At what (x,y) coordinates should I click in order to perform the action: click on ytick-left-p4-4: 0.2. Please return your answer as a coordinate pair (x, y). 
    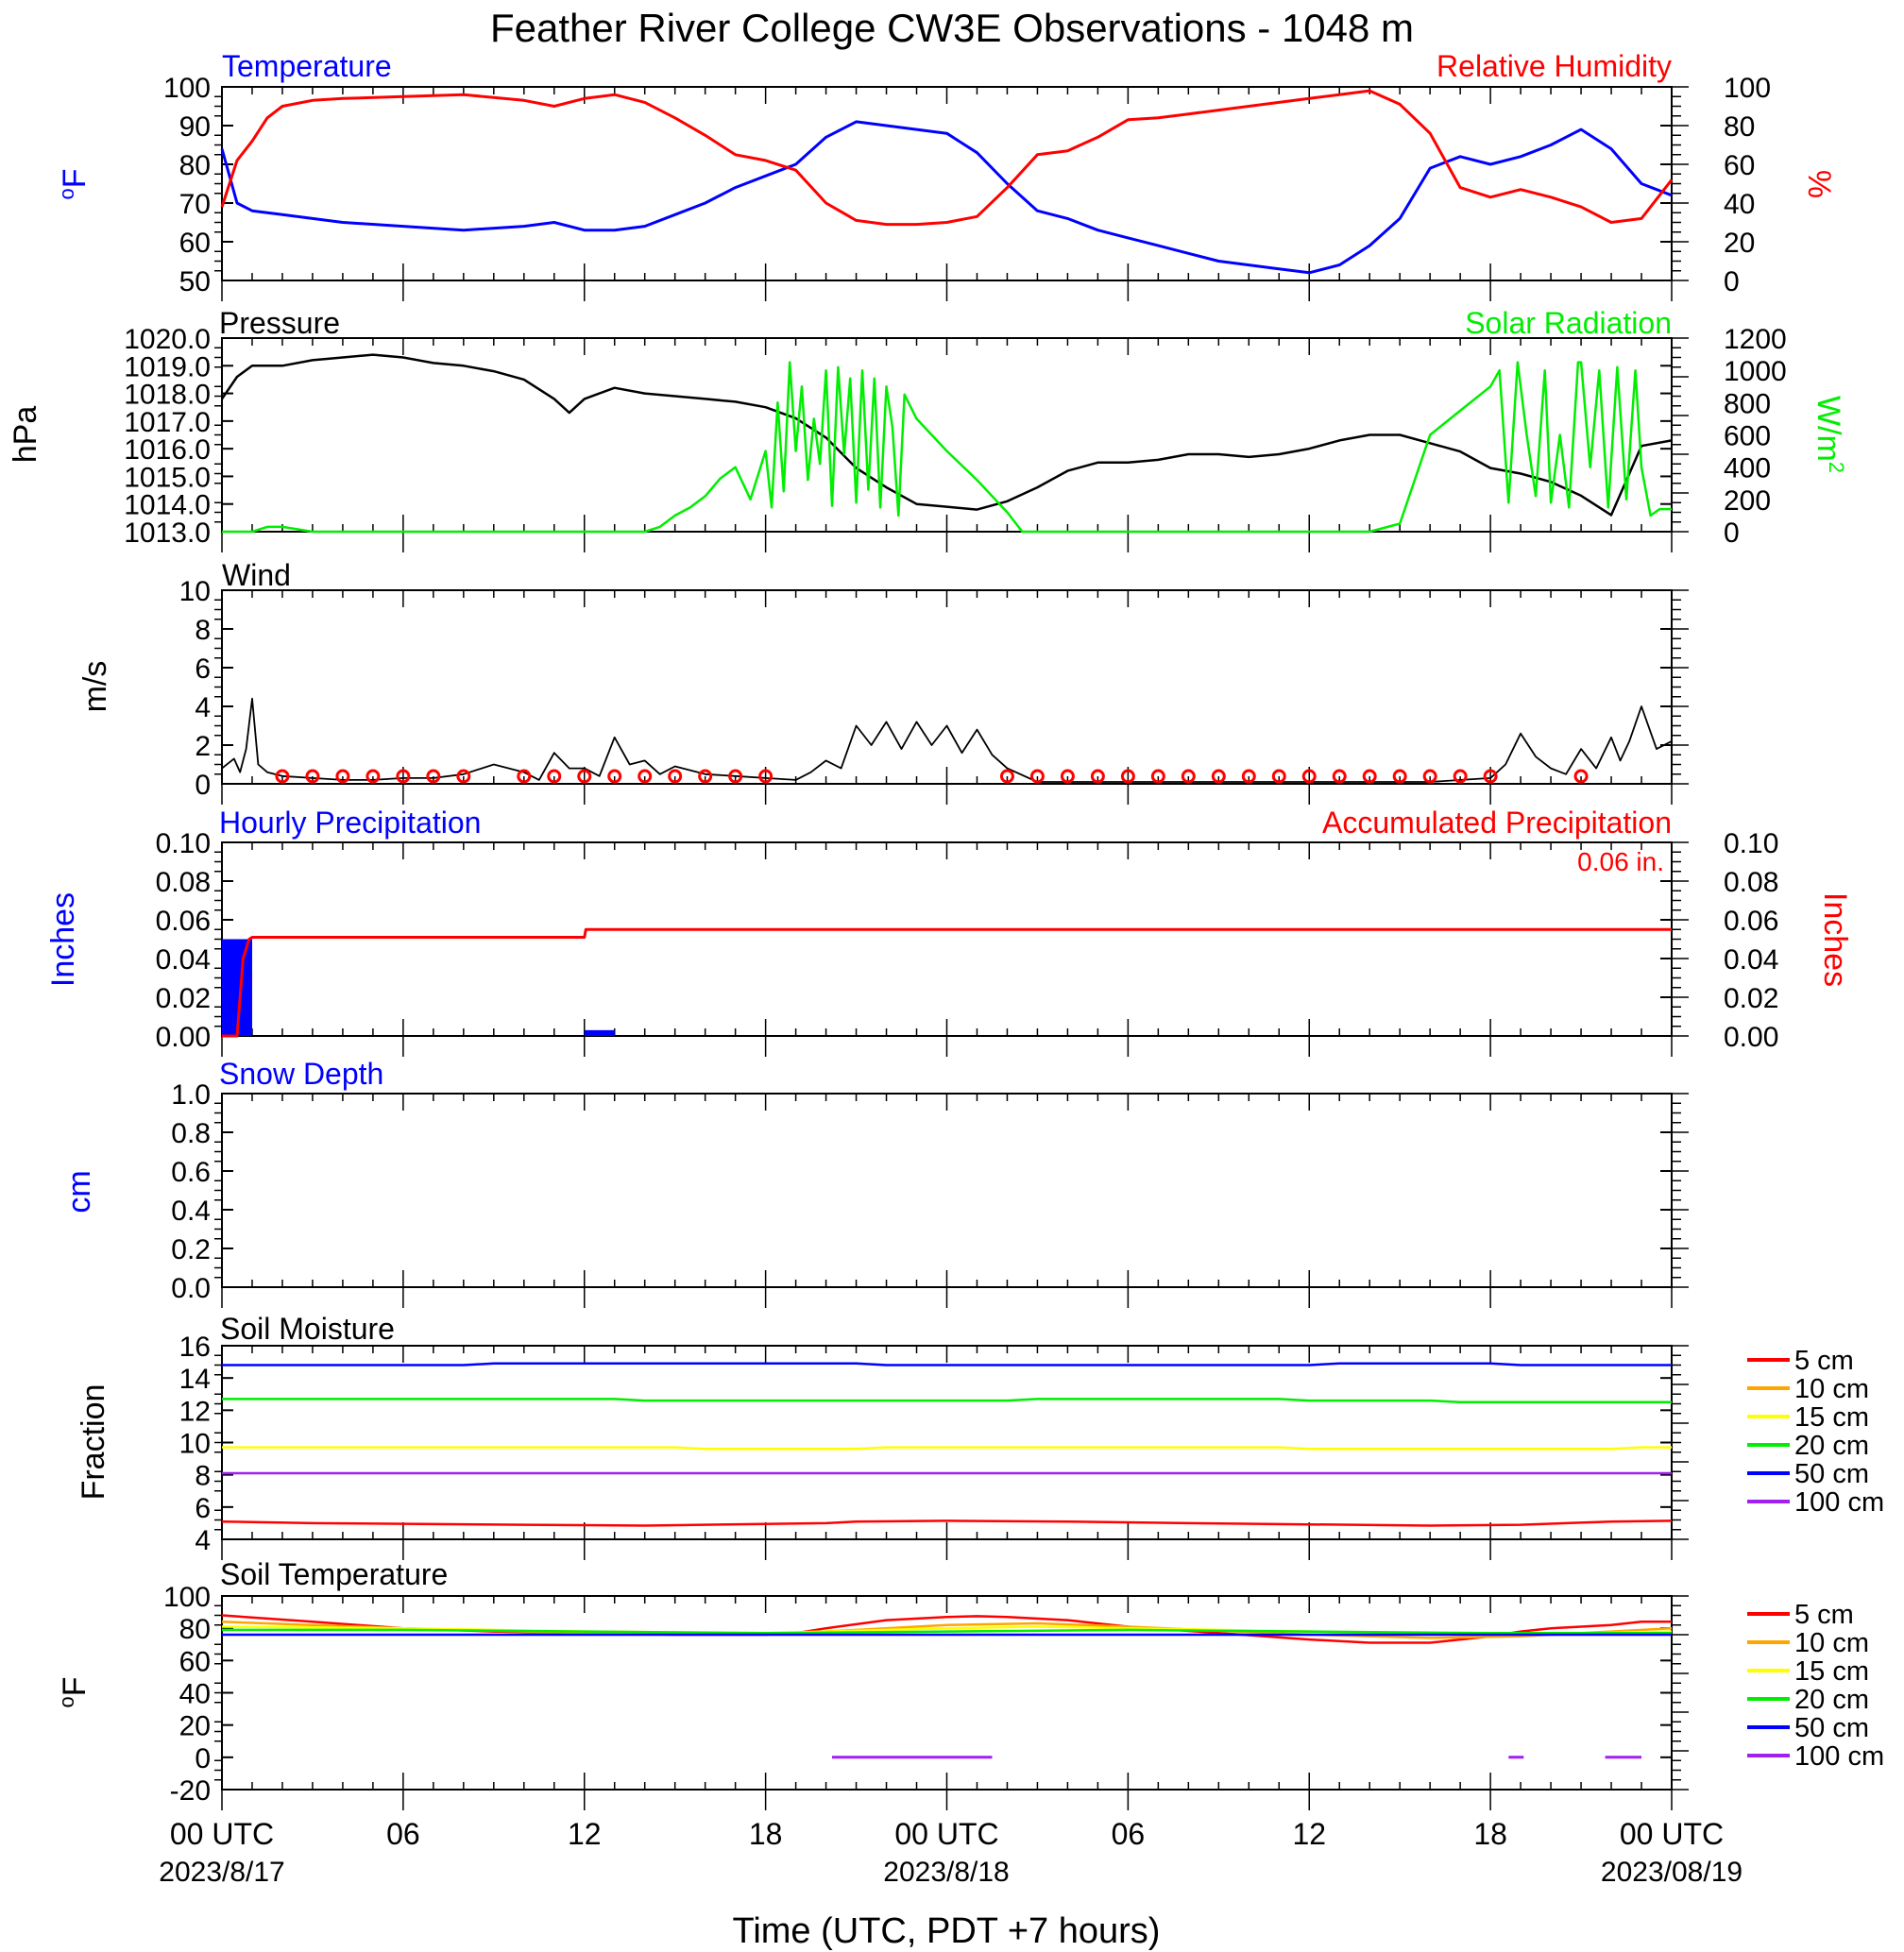
    Looking at the image, I should click on (191, 1249).